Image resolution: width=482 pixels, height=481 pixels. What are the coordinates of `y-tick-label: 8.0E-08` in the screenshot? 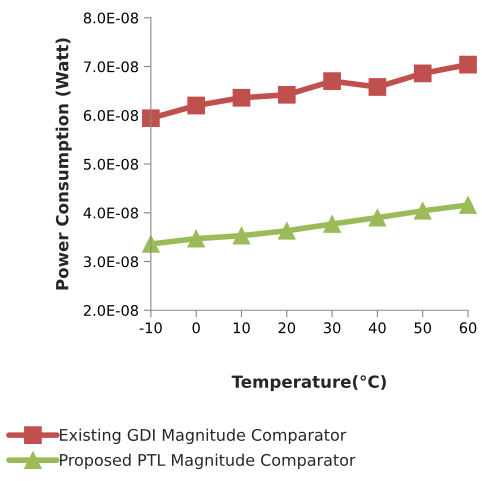 It's located at (111, 18).